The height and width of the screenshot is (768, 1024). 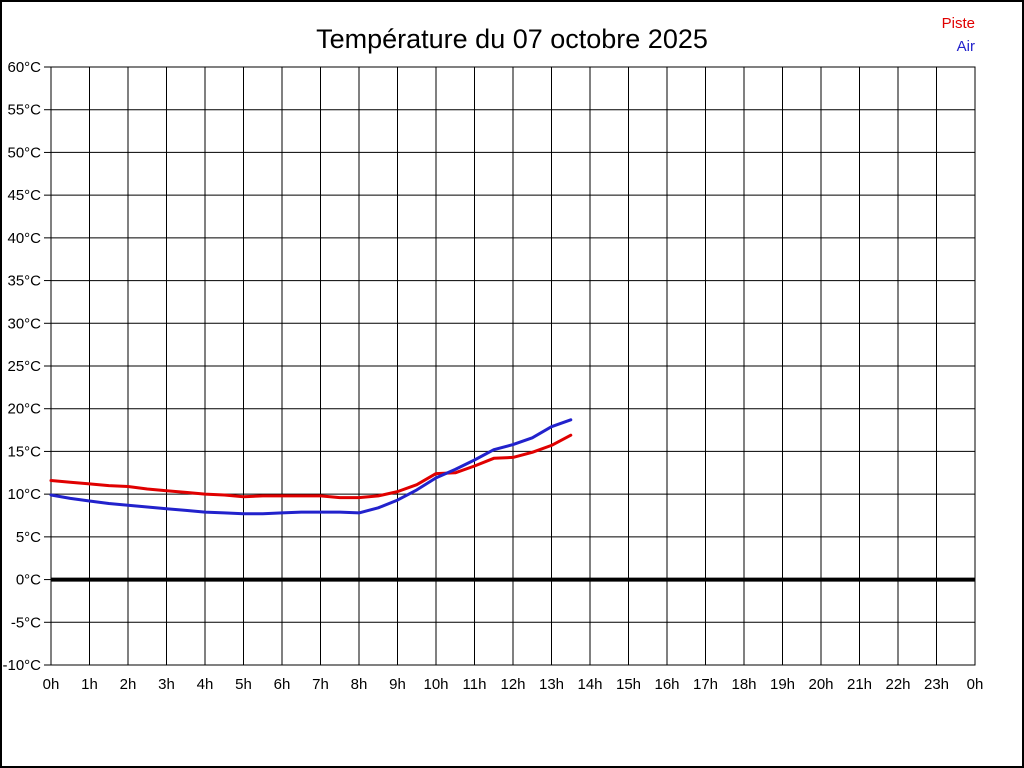 What do you see at coordinates (243, 684) in the screenshot?
I see `x-tick-label: 5h` at bounding box center [243, 684].